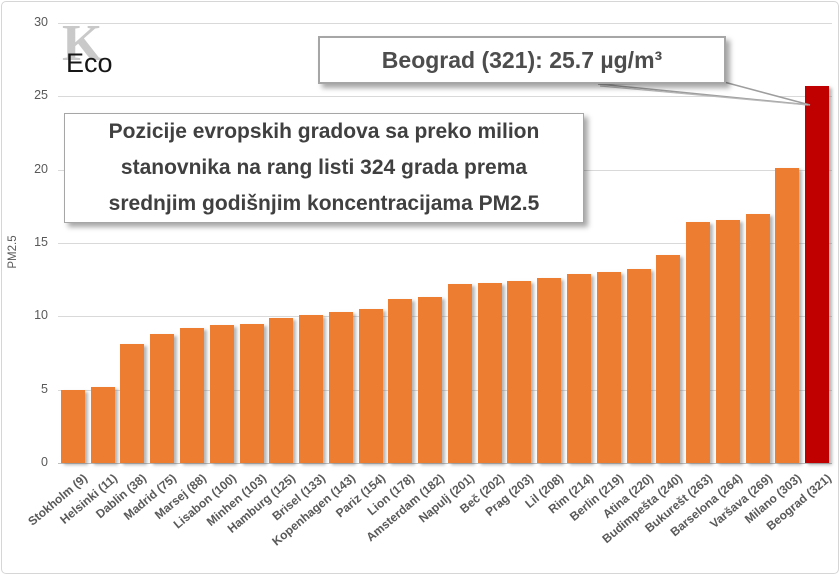 The height and width of the screenshot is (578, 840). What do you see at coordinates (41, 22) in the screenshot?
I see `y-tick-label: 30` at bounding box center [41, 22].